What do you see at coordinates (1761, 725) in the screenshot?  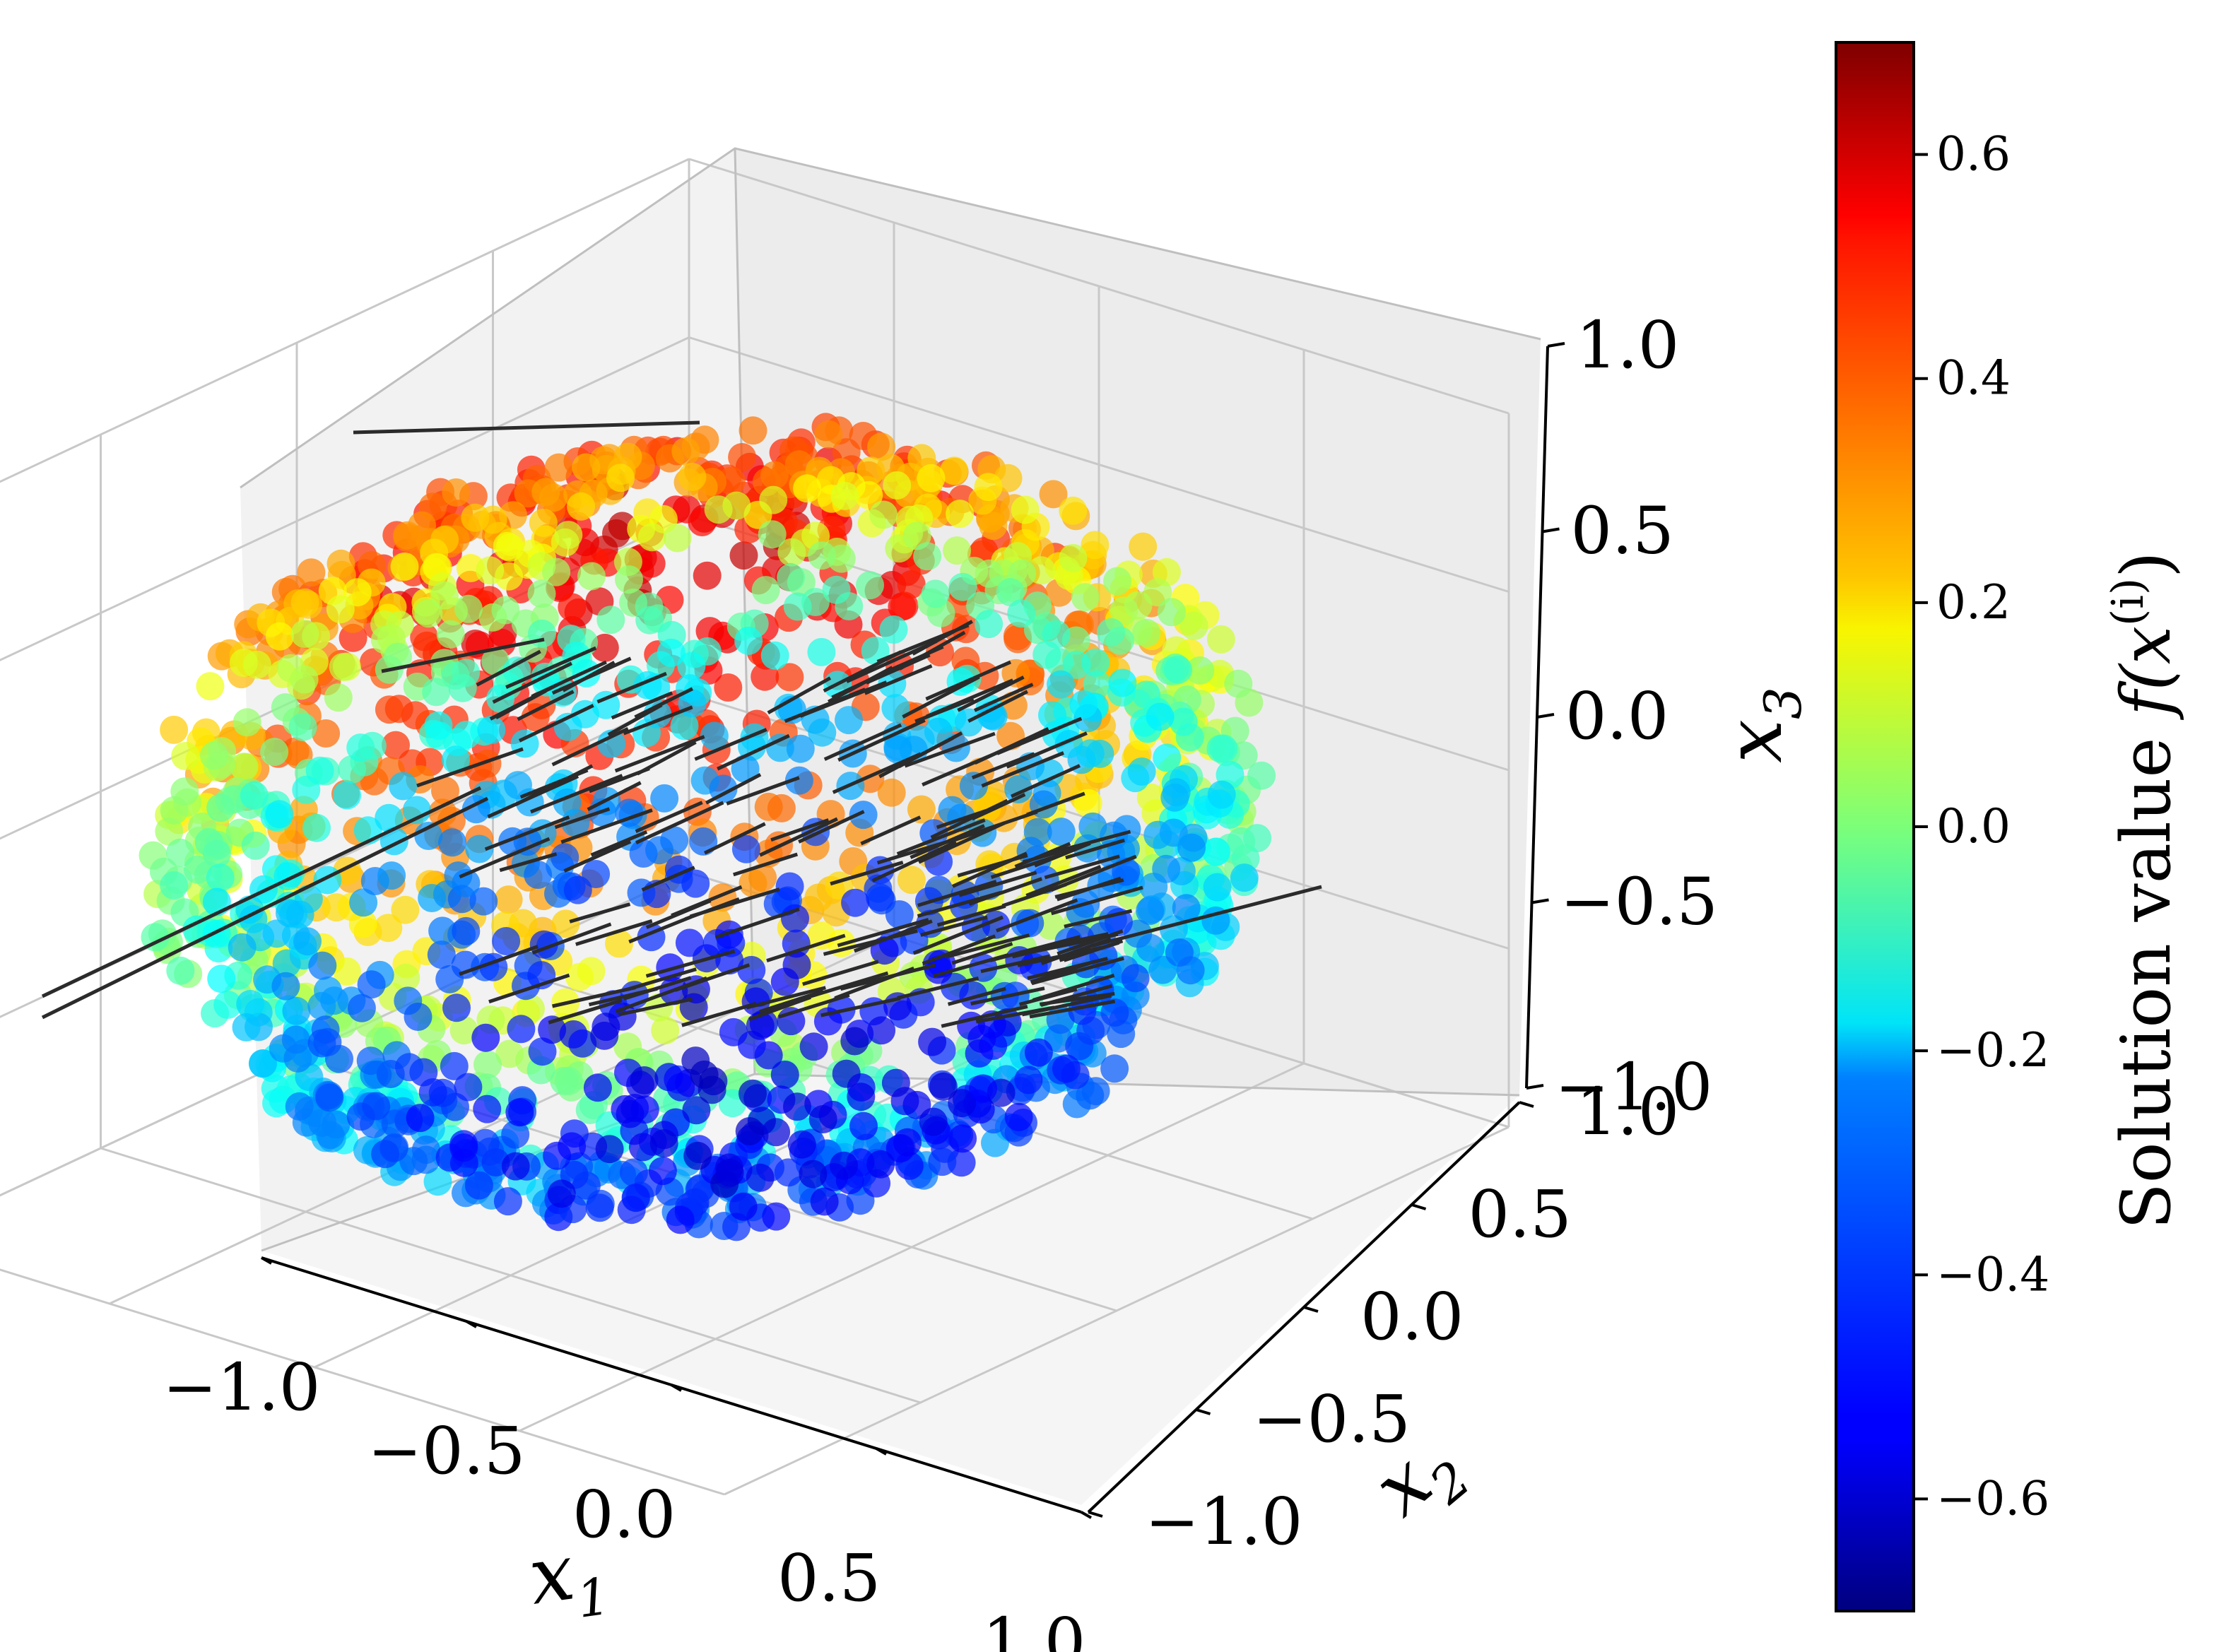 I see `x3-axis-label: x3` at bounding box center [1761, 725].